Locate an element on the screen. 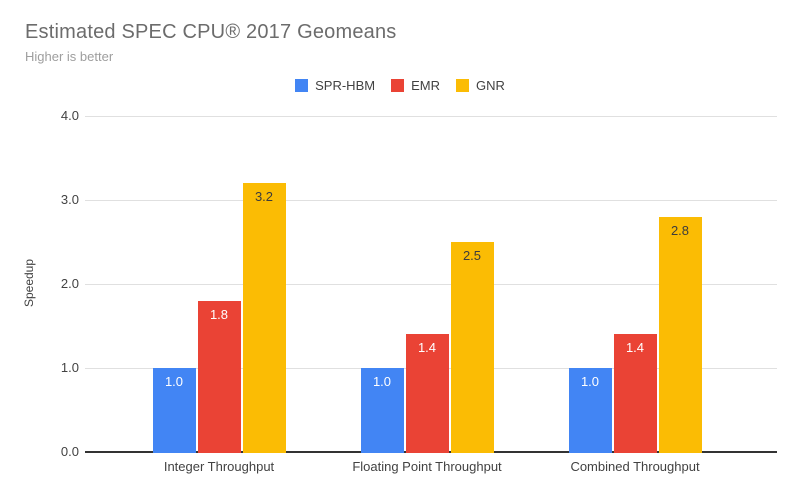 The width and height of the screenshot is (800, 495). y-tick-label: 3.0 is located at coordinates (69, 199).